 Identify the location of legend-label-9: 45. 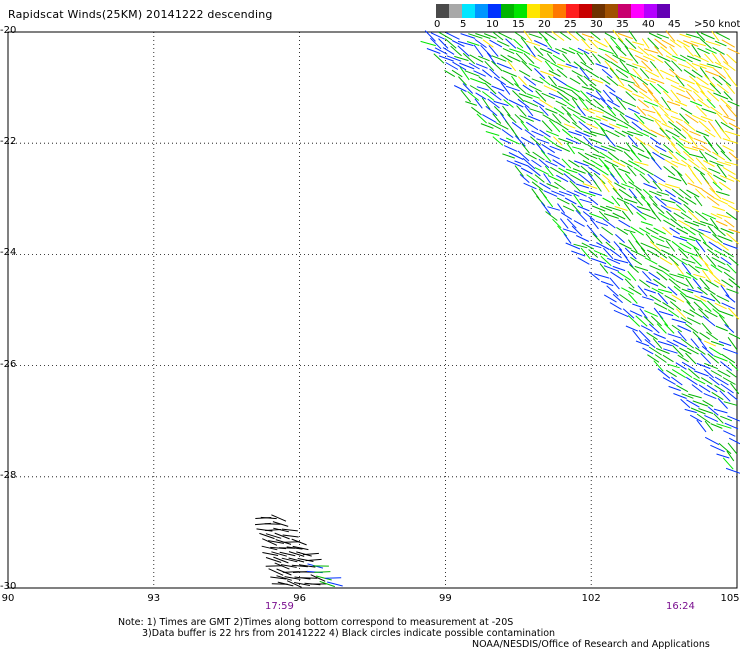
(674, 24).